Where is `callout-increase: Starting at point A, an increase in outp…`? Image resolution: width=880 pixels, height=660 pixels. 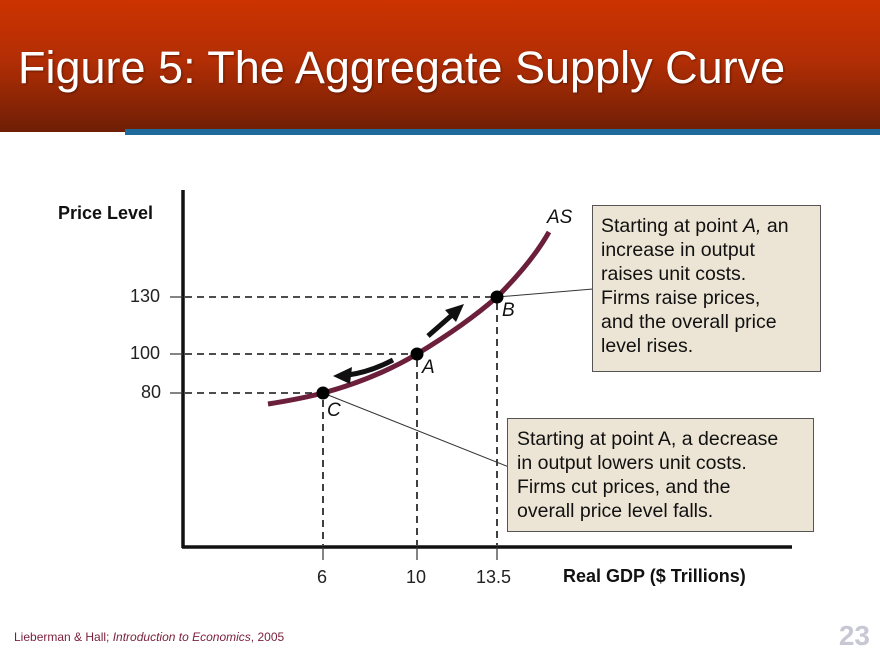 callout-increase: Starting at point A, an increase in outp… is located at coordinates (706, 288).